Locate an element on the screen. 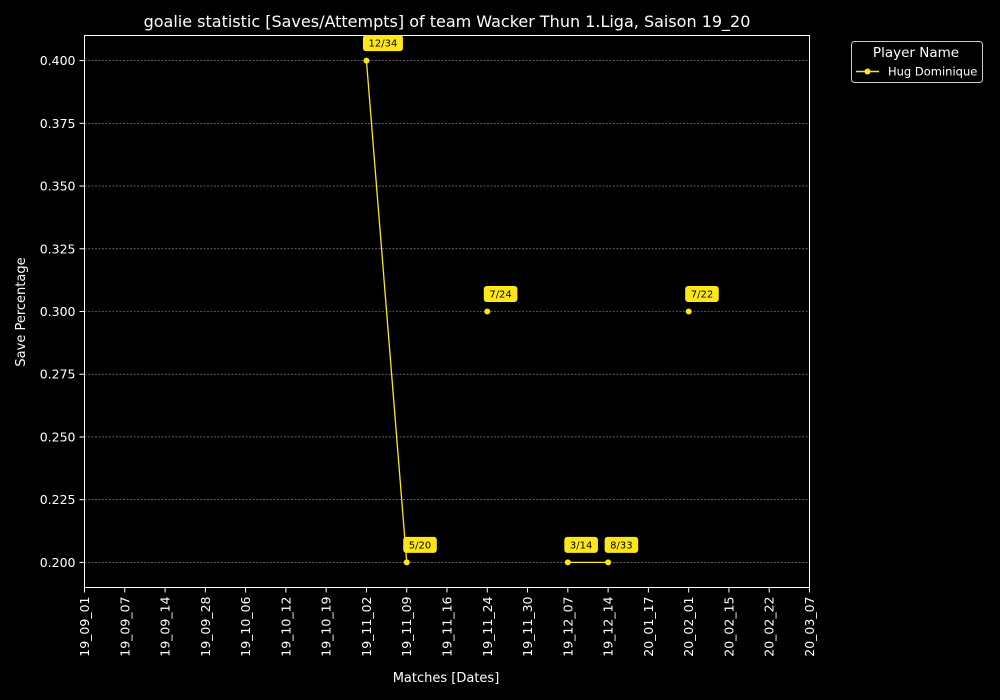 The width and height of the screenshot is (1000, 700). y-tick-label: 0.350 is located at coordinates (58, 186).